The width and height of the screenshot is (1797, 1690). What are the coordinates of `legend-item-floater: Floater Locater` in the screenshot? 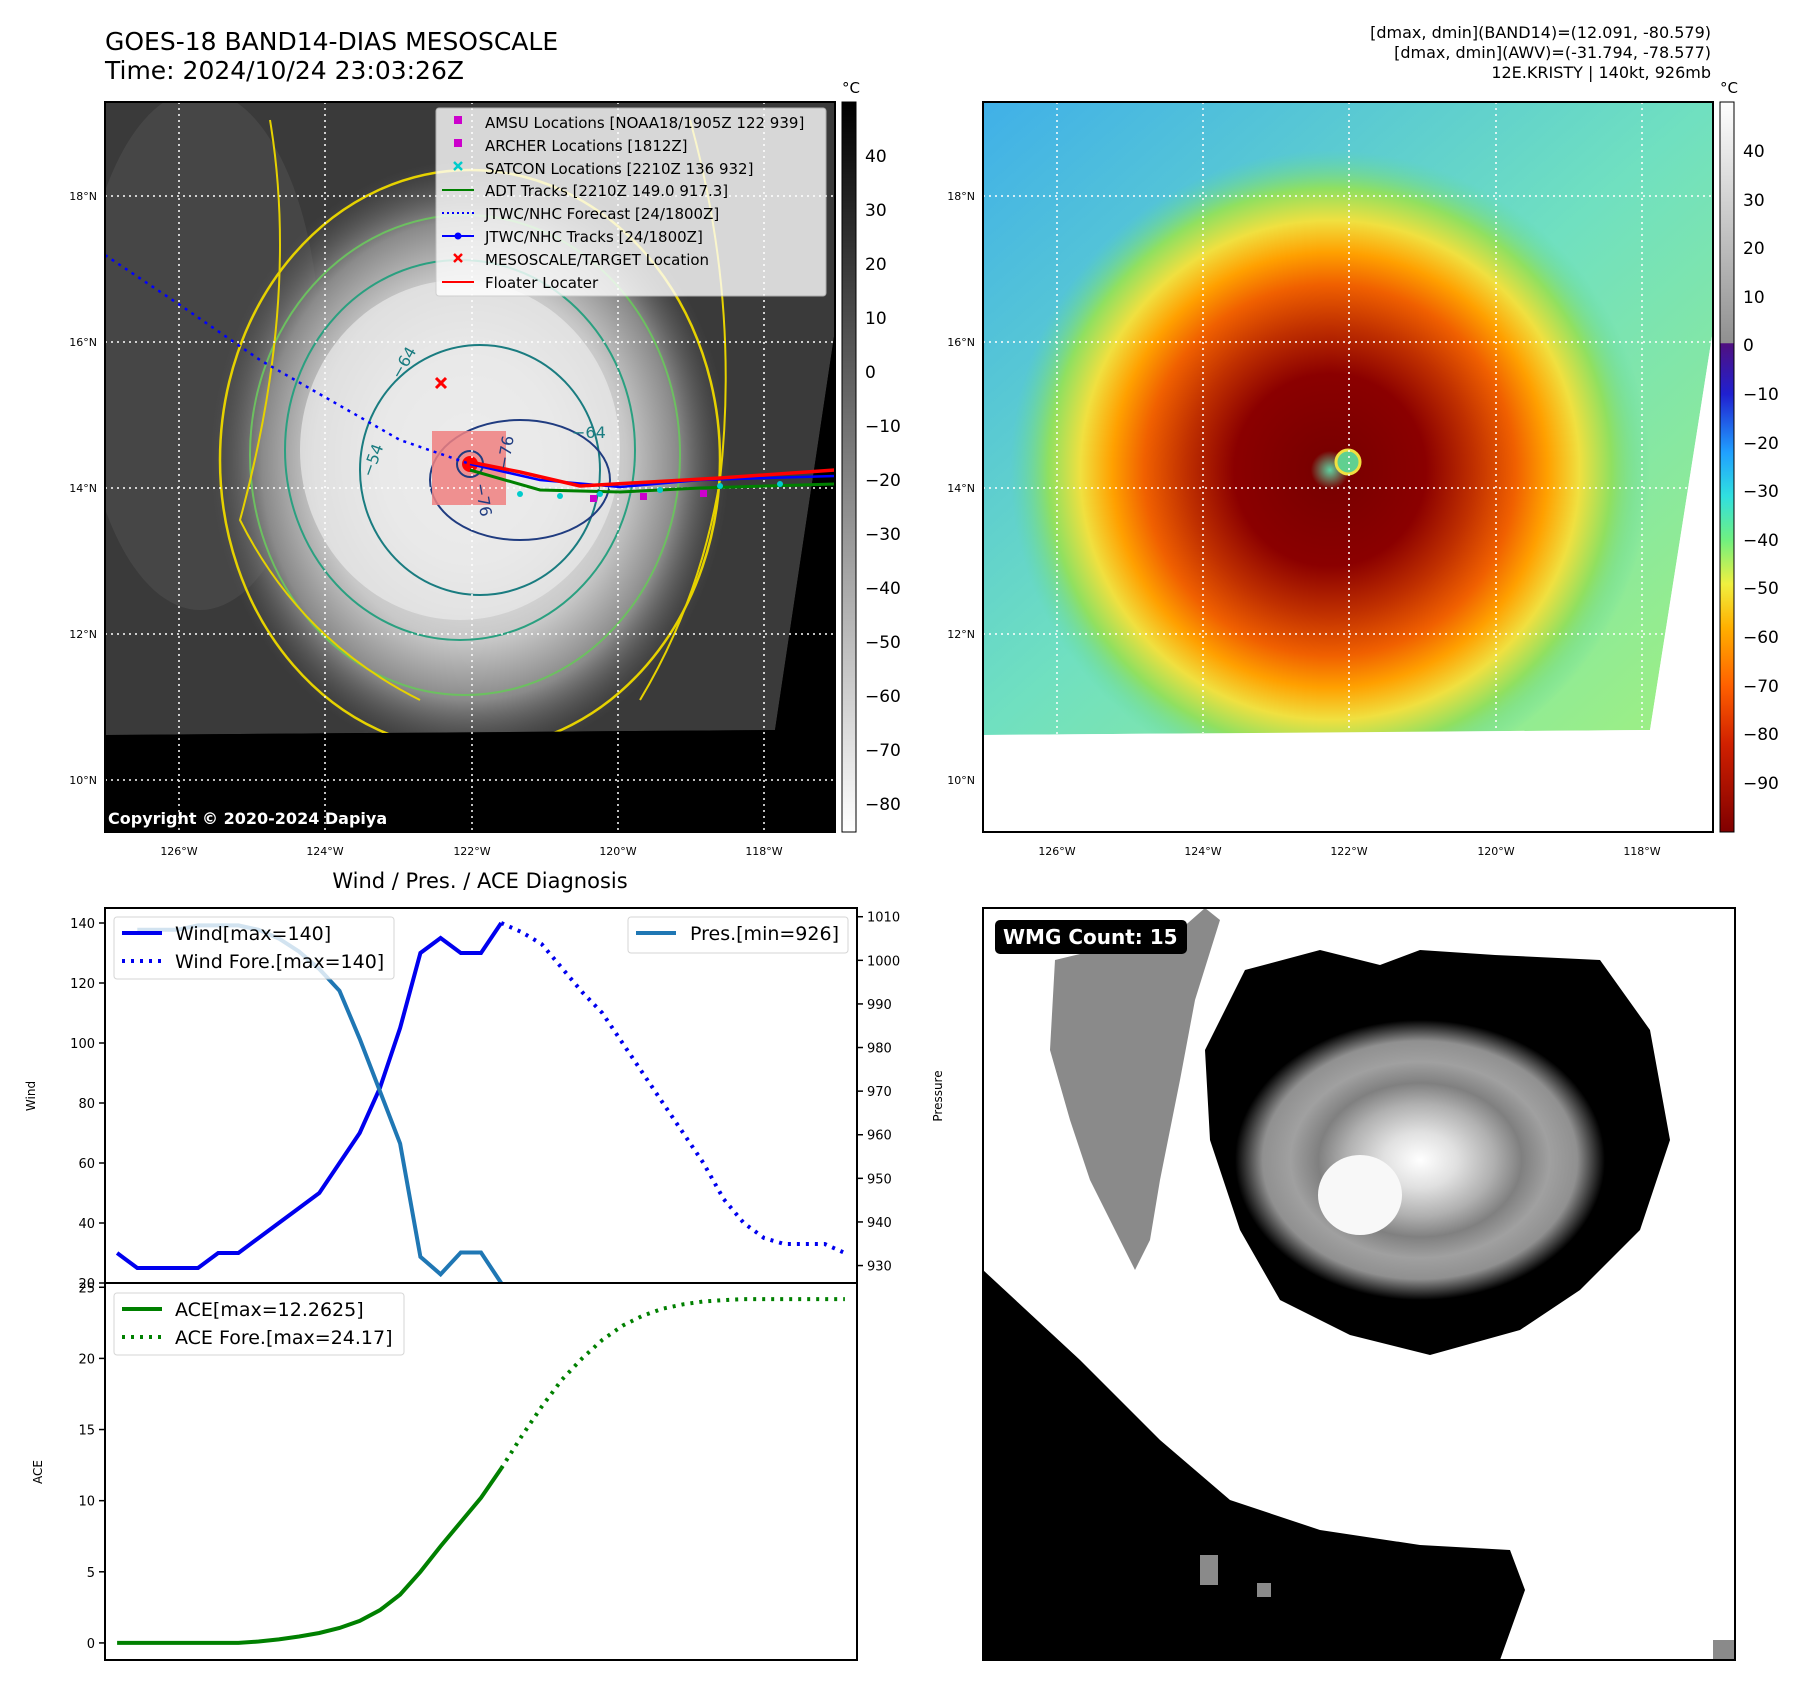 It's located at (520, 283).